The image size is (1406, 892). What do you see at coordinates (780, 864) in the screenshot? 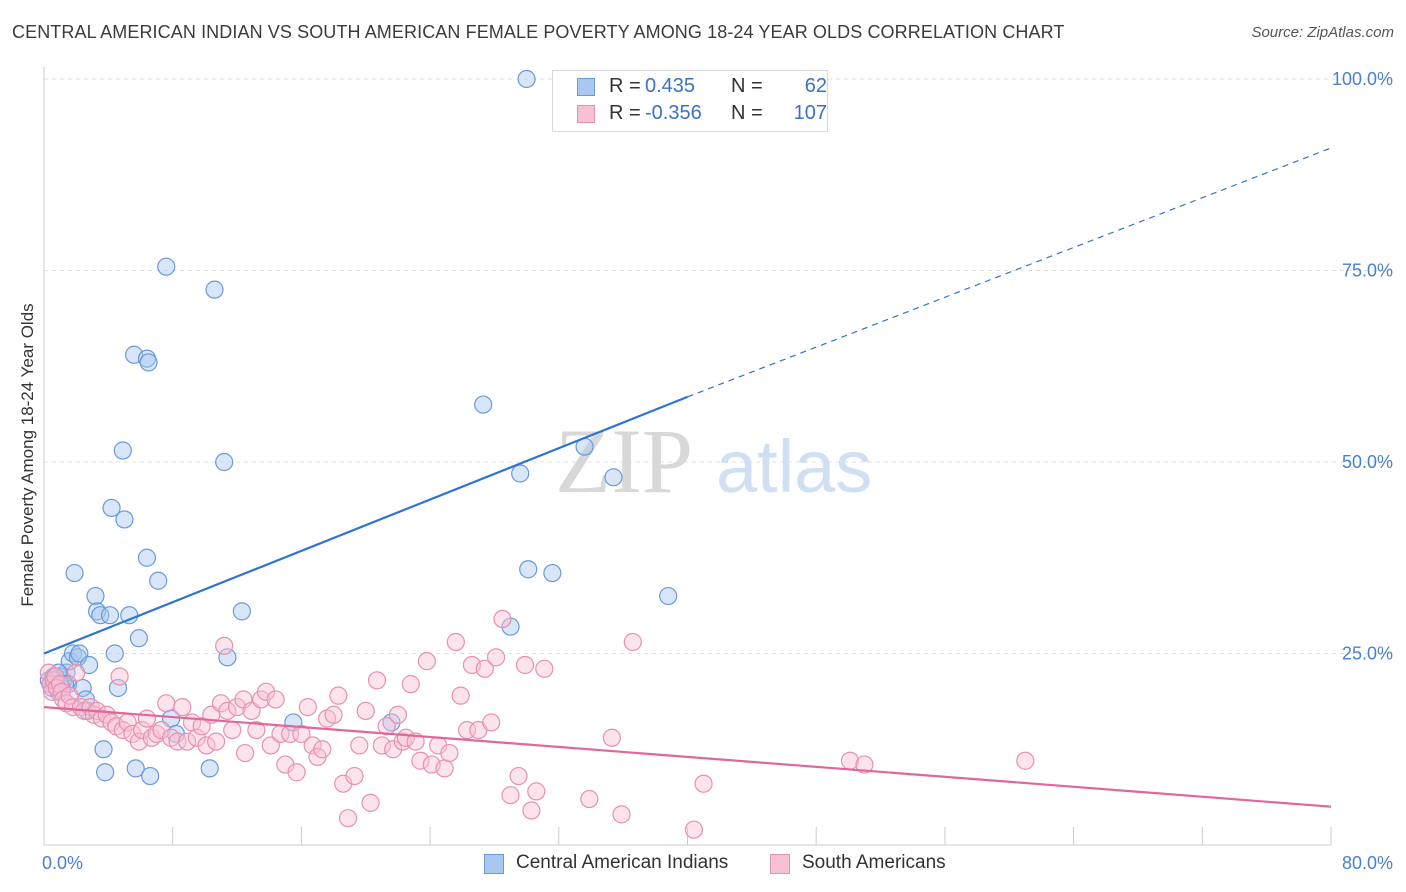
I see `bottom-legend-swatch-pink` at bounding box center [780, 864].